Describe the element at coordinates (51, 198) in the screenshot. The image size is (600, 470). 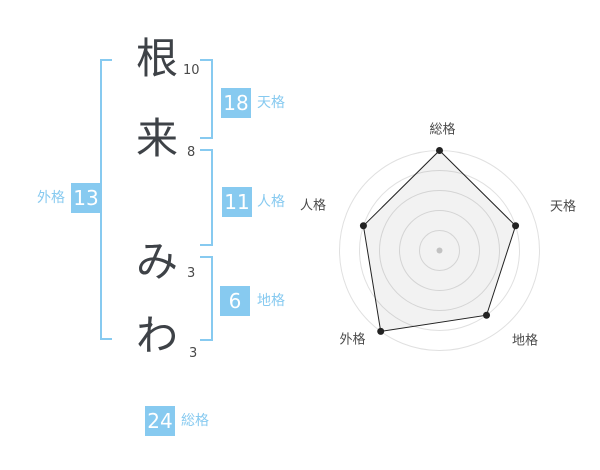
I see `gaikaku-label: 外格` at that location.